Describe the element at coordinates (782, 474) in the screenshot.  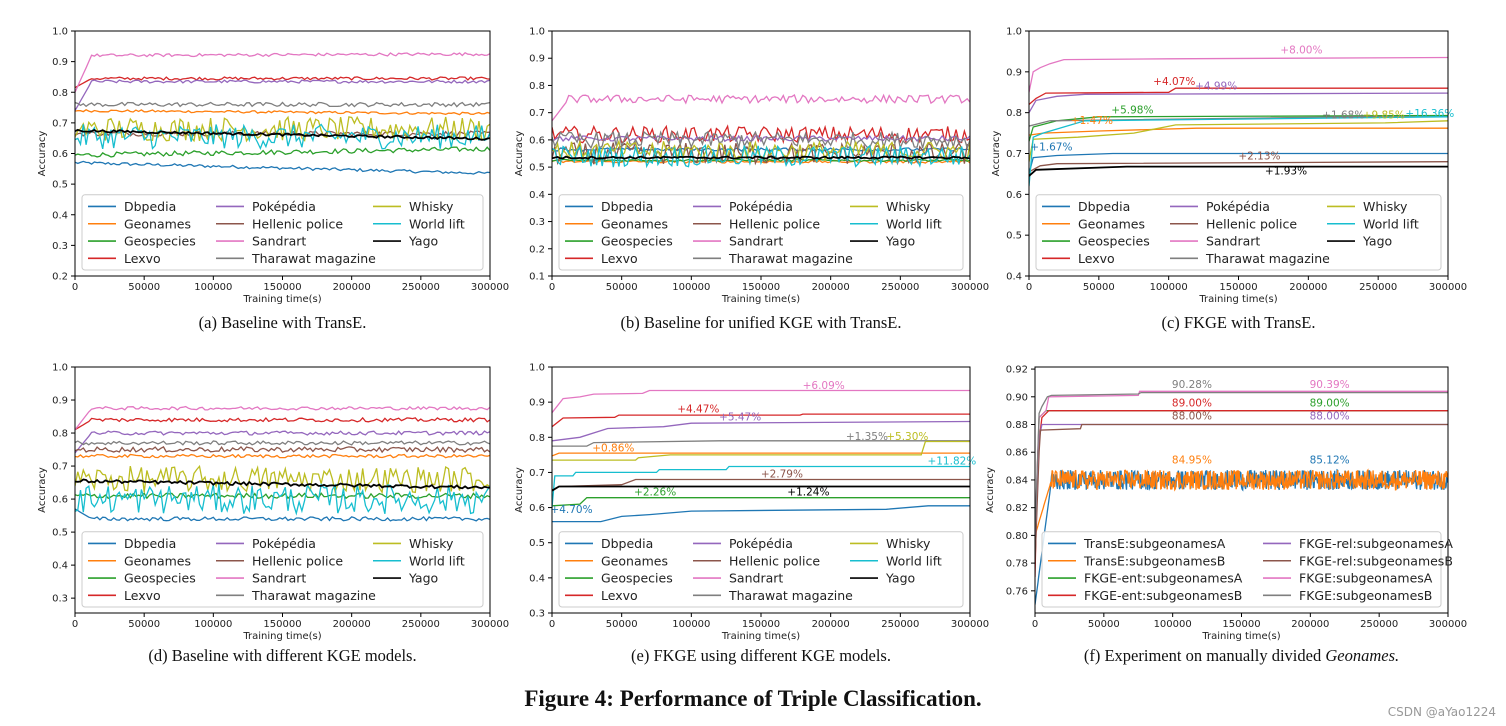
I see `data-label: +2.79%` at that location.